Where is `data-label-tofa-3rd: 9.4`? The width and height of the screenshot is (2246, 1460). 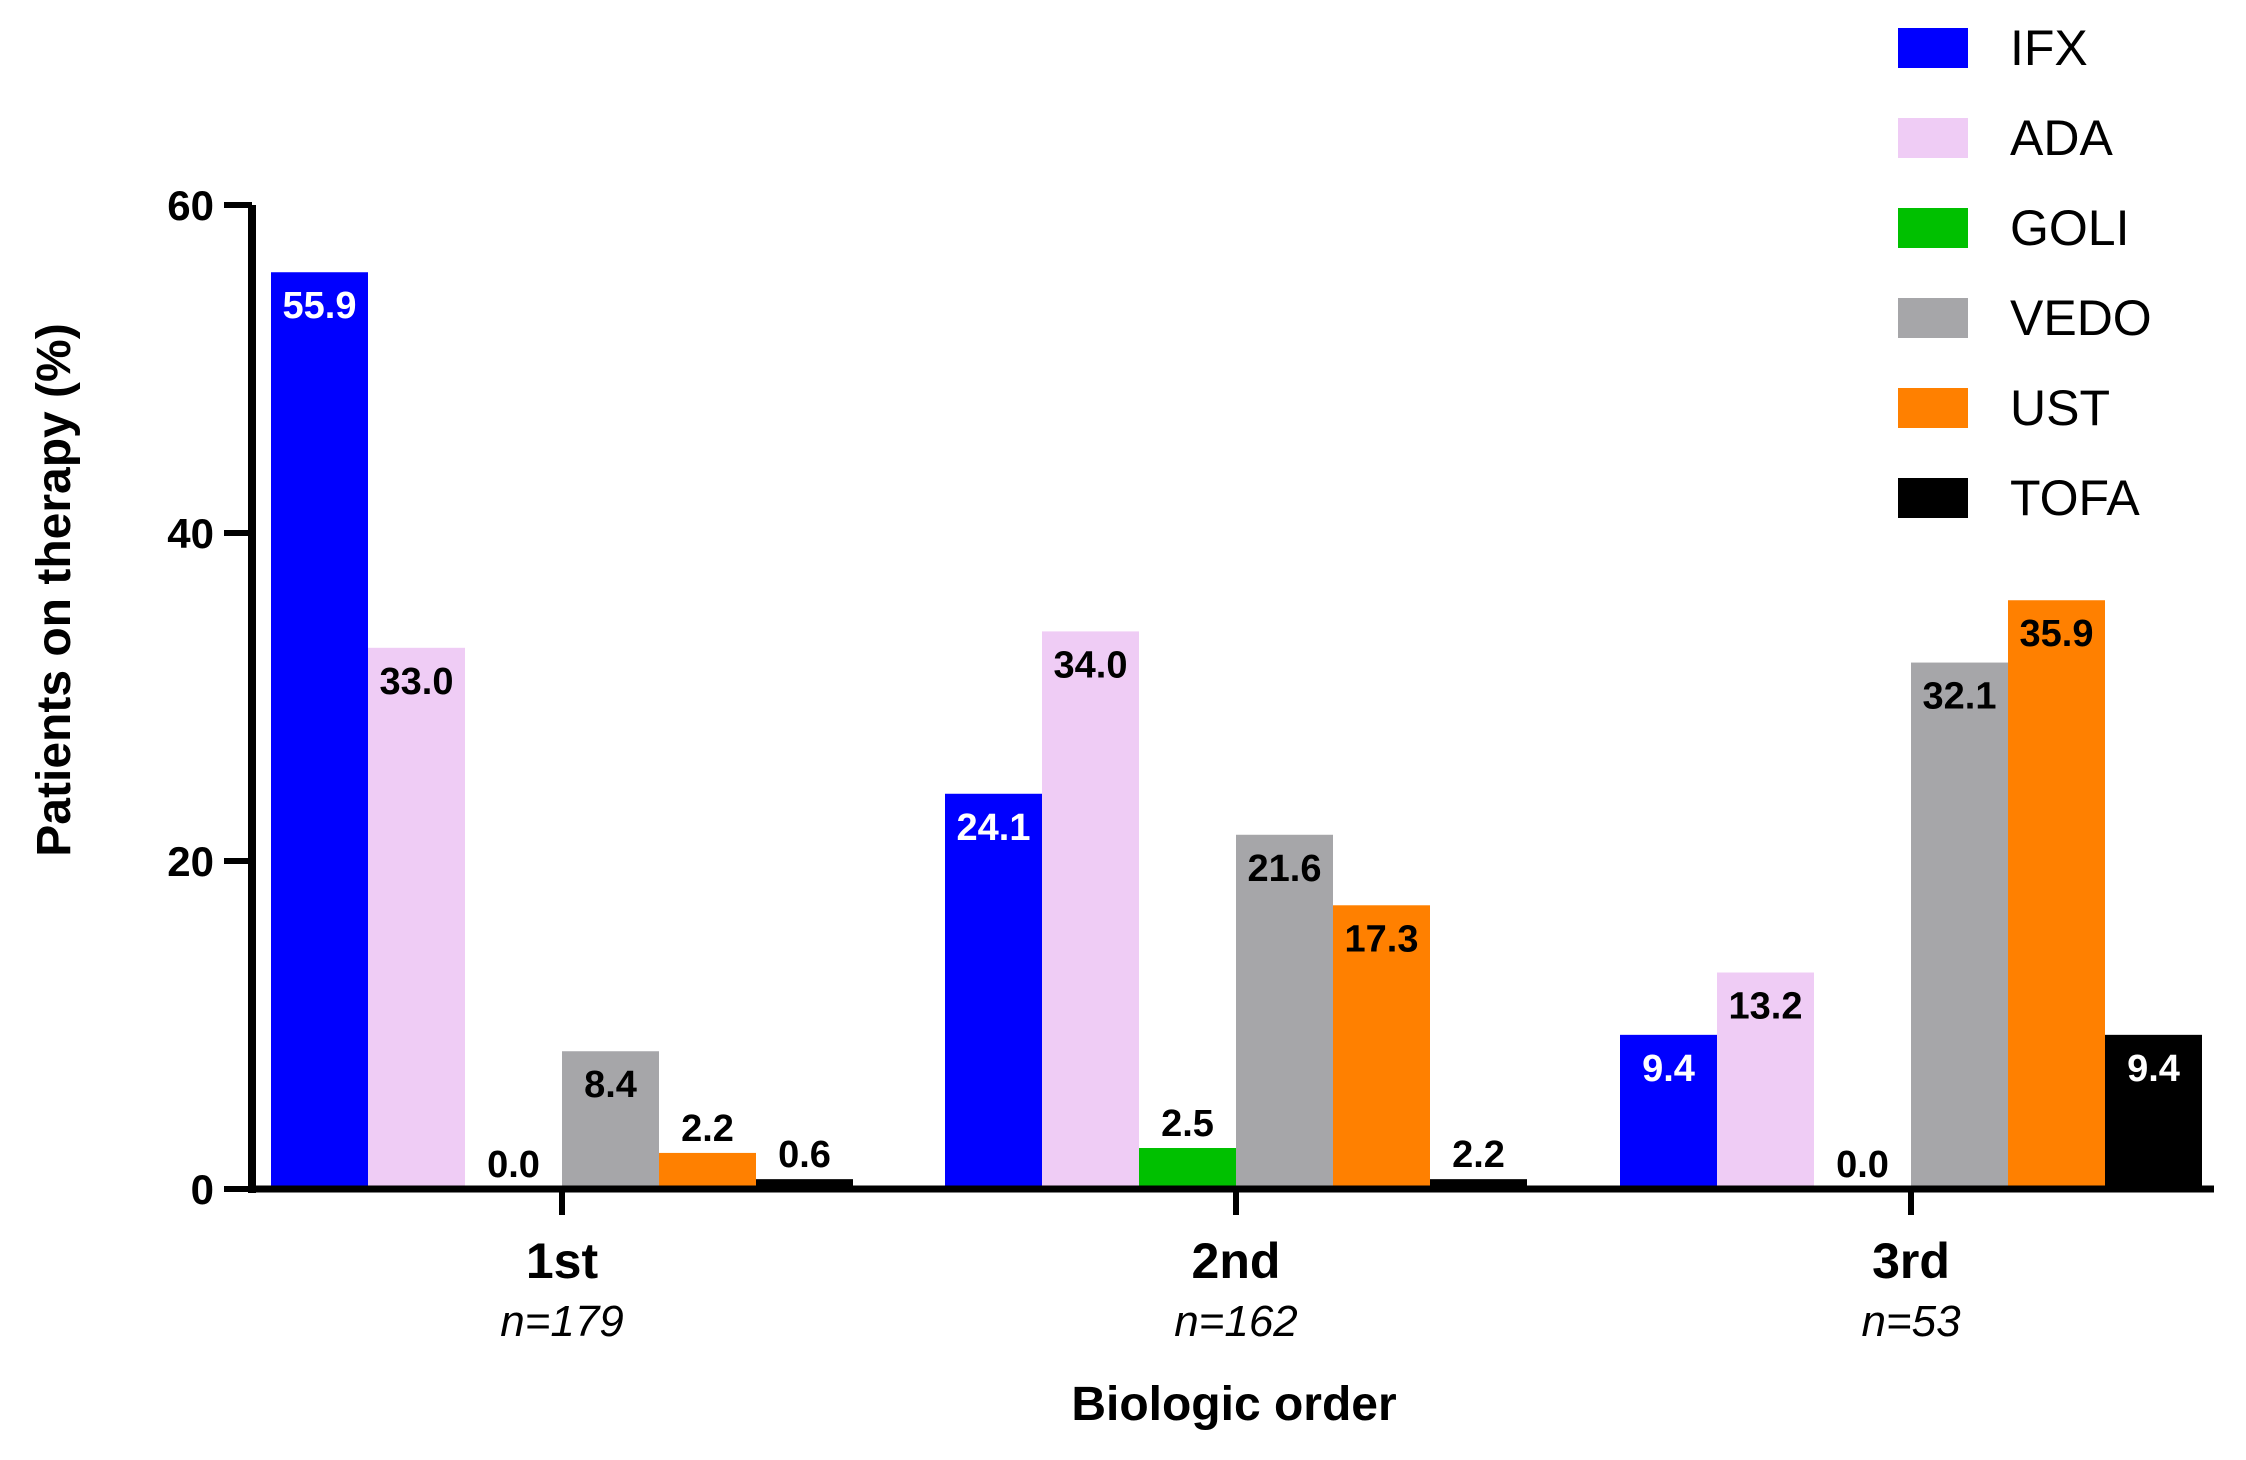
data-label-tofa-3rd: 9.4 is located at coordinates (2153, 1069).